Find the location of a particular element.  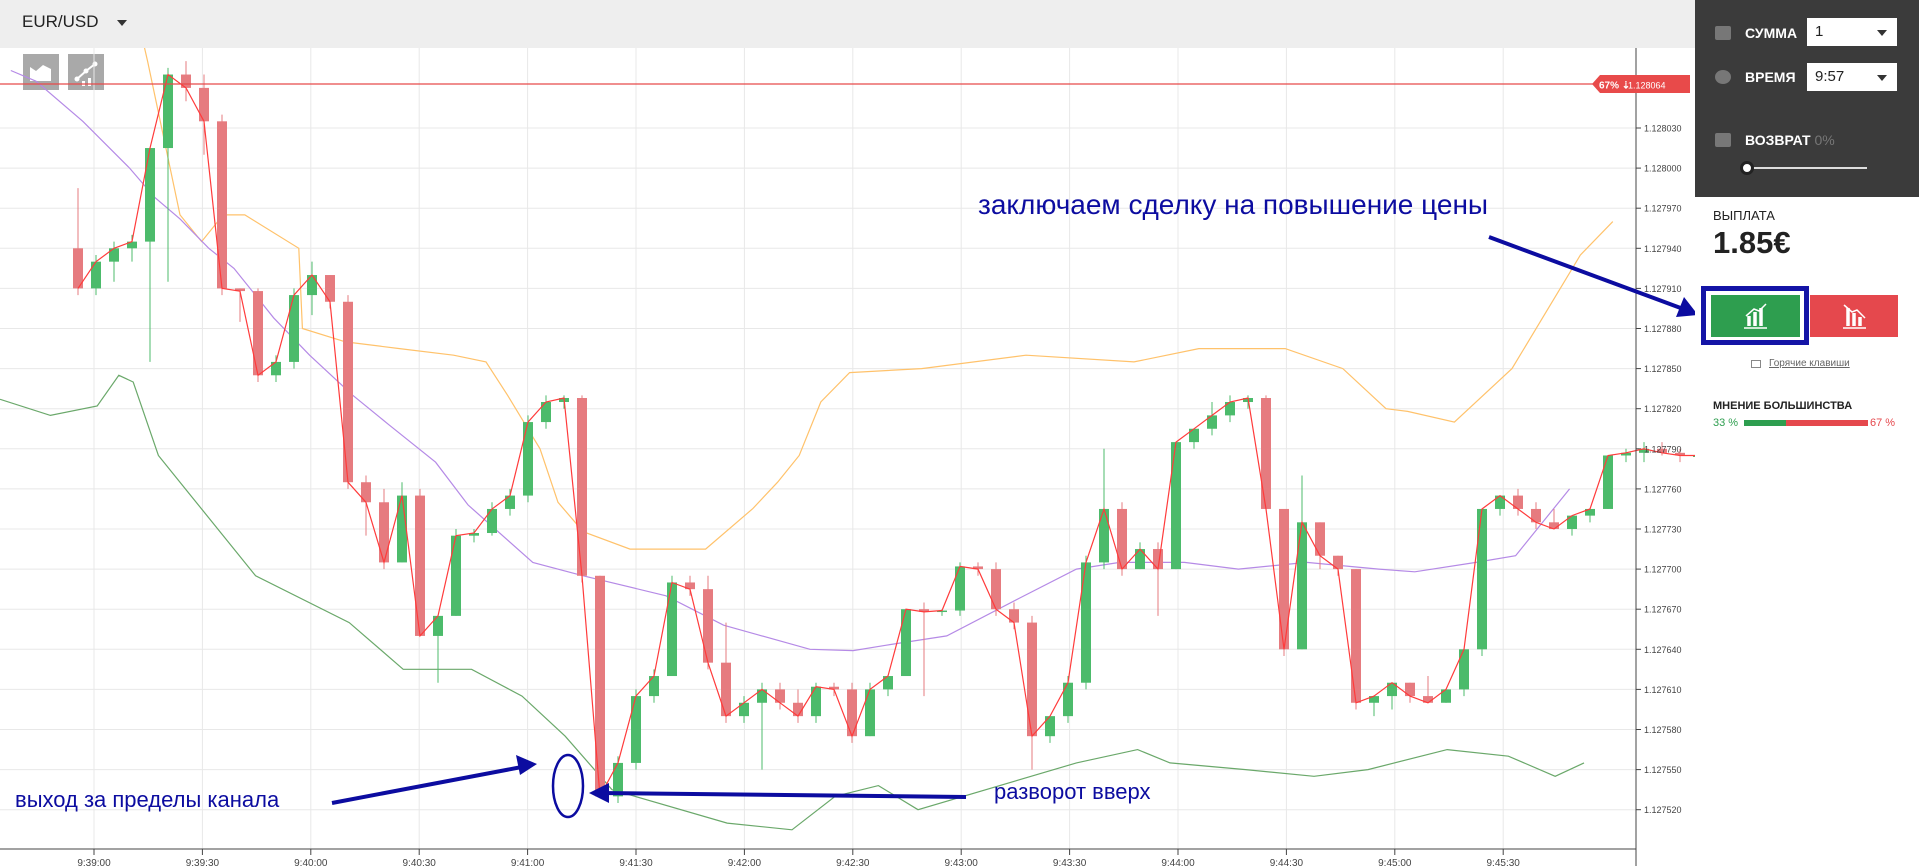

x-tick-label: 9:44:00 is located at coordinates (1178, 862).